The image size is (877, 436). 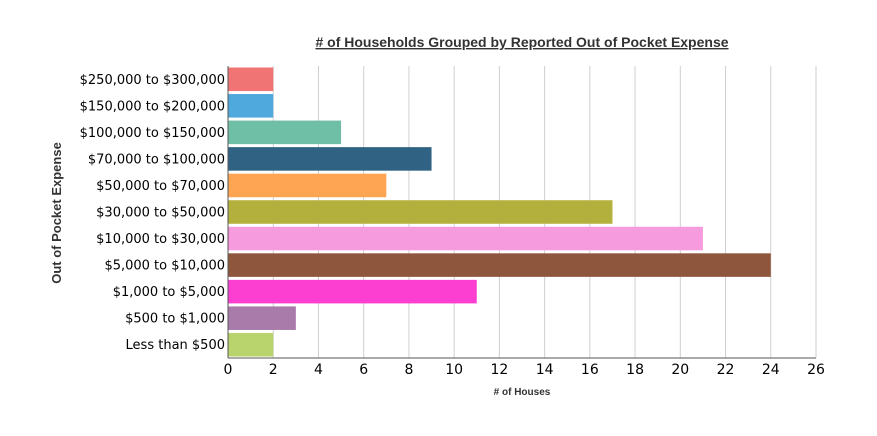 What do you see at coordinates (152, 106) in the screenshot?
I see `category-label: $150,000 to $200,000` at bounding box center [152, 106].